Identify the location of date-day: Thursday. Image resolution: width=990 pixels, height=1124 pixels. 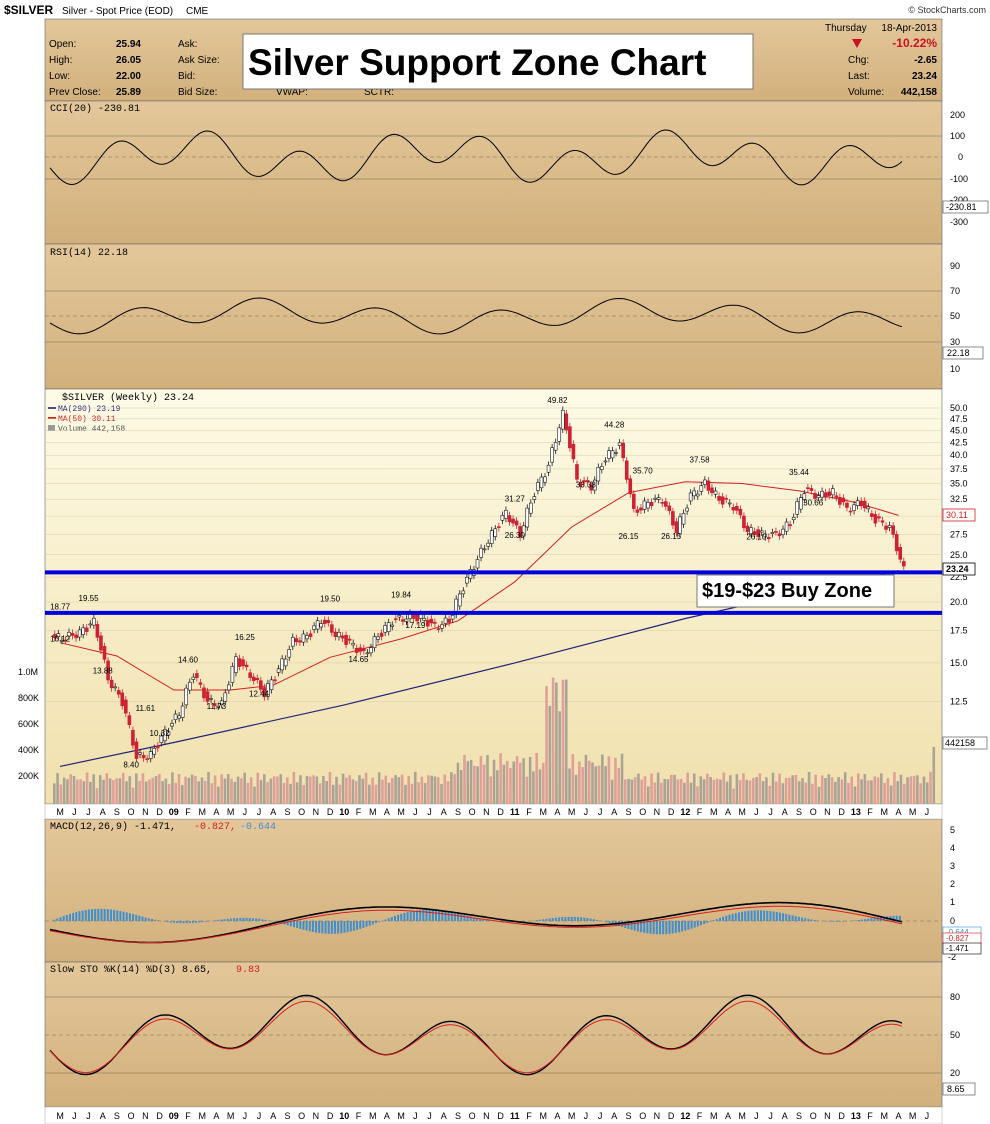
(846, 28).